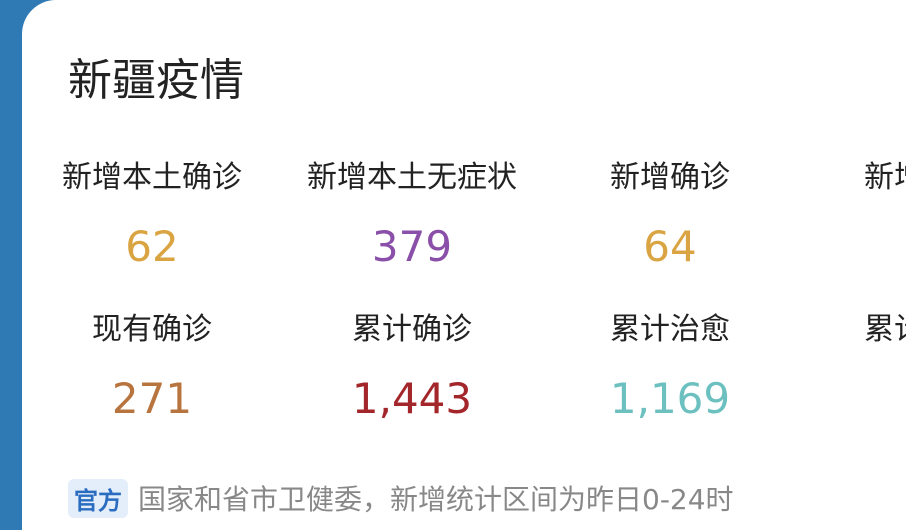 The image size is (906, 530). What do you see at coordinates (152, 177) in the screenshot?
I see `stat-label: 新增本土确诊` at bounding box center [152, 177].